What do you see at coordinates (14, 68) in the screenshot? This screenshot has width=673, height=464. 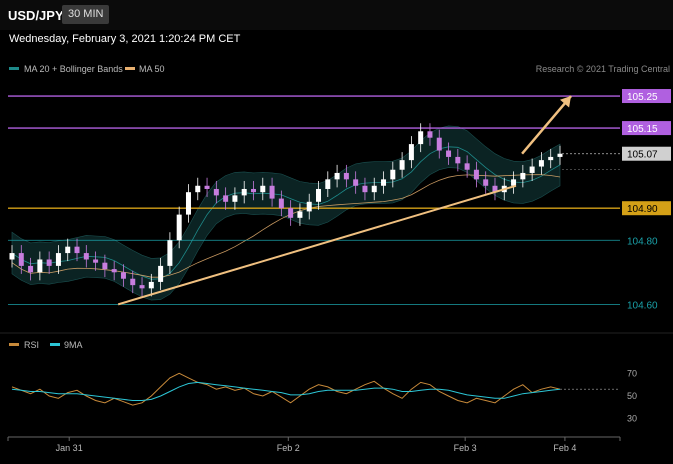 I see `legend-swatch-bollinger` at bounding box center [14, 68].